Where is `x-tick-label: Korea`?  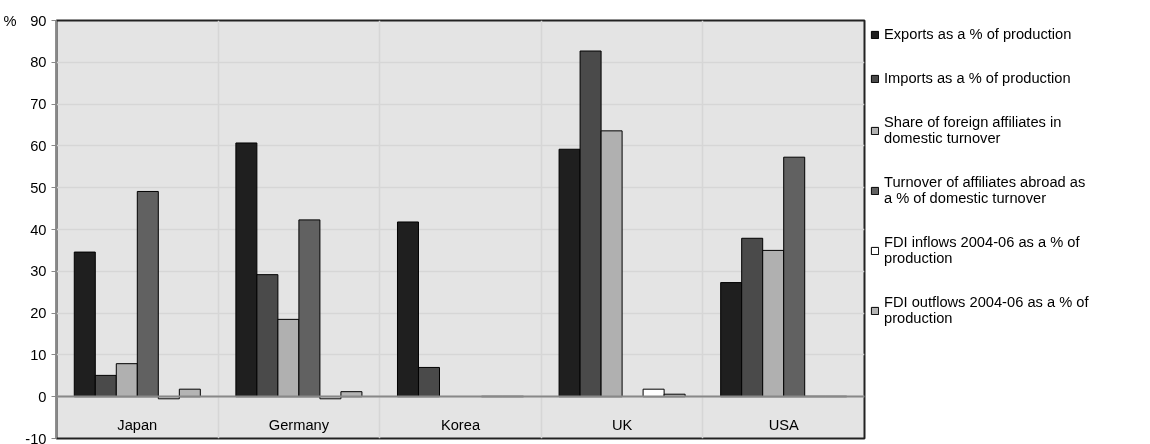
x-tick-label: Korea is located at coordinates (460, 424).